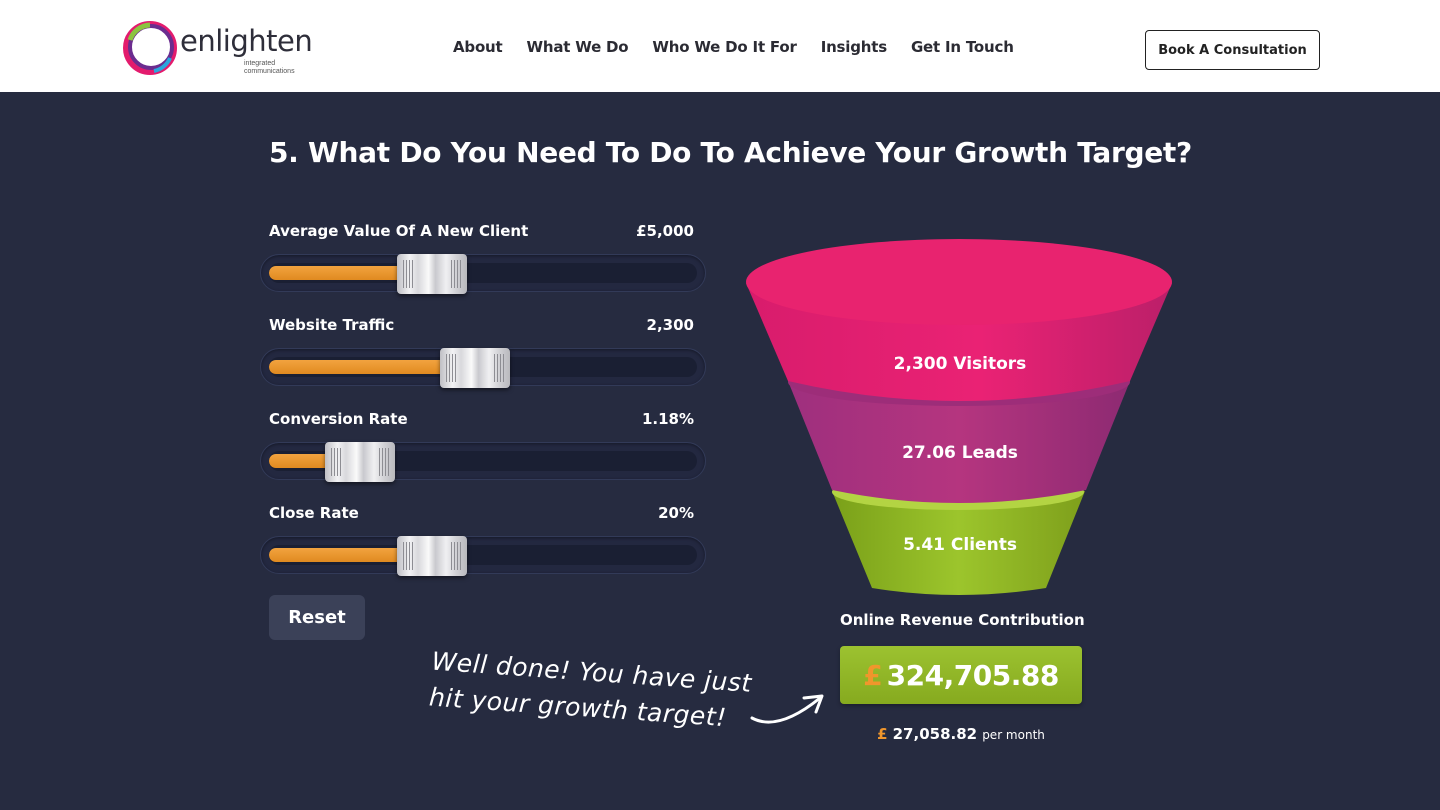 Image resolution: width=1440 pixels, height=810 pixels. I want to click on nav-item-insights: Insights, so click(853, 47).